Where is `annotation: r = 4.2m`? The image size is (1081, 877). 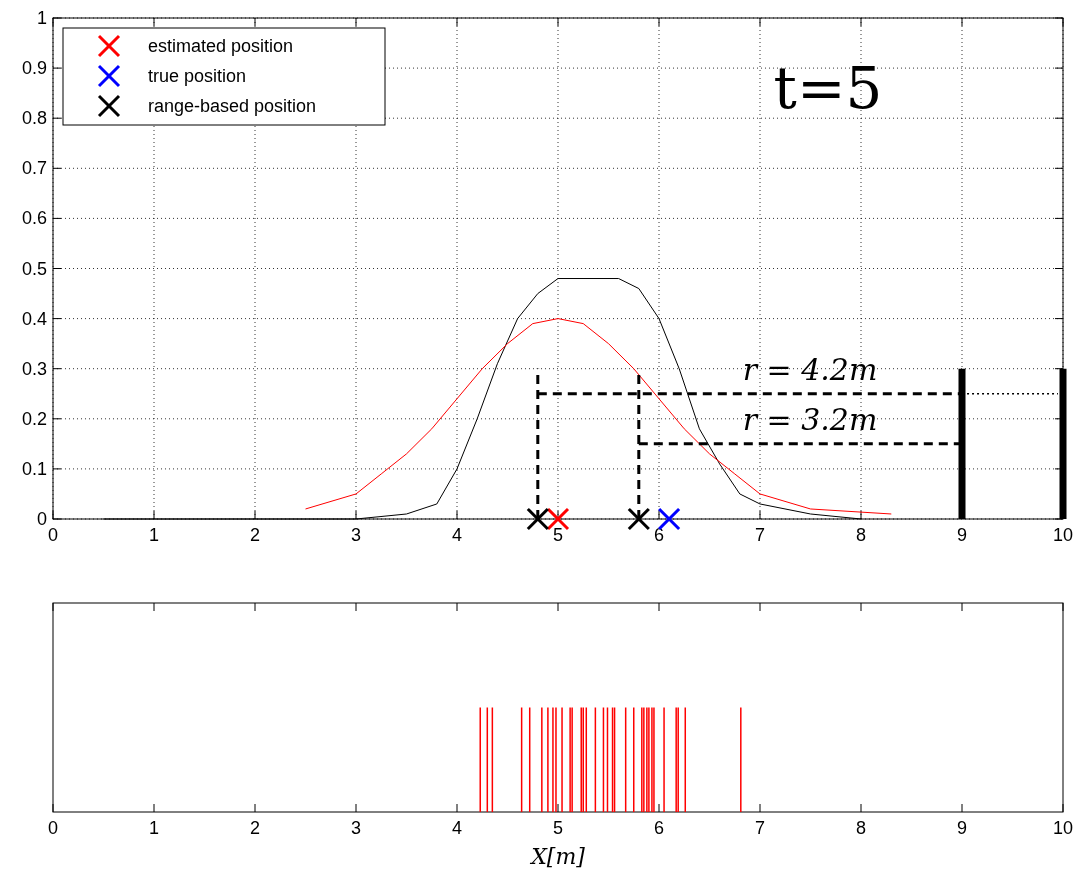
annotation: r = 4.2m is located at coordinates (810, 369).